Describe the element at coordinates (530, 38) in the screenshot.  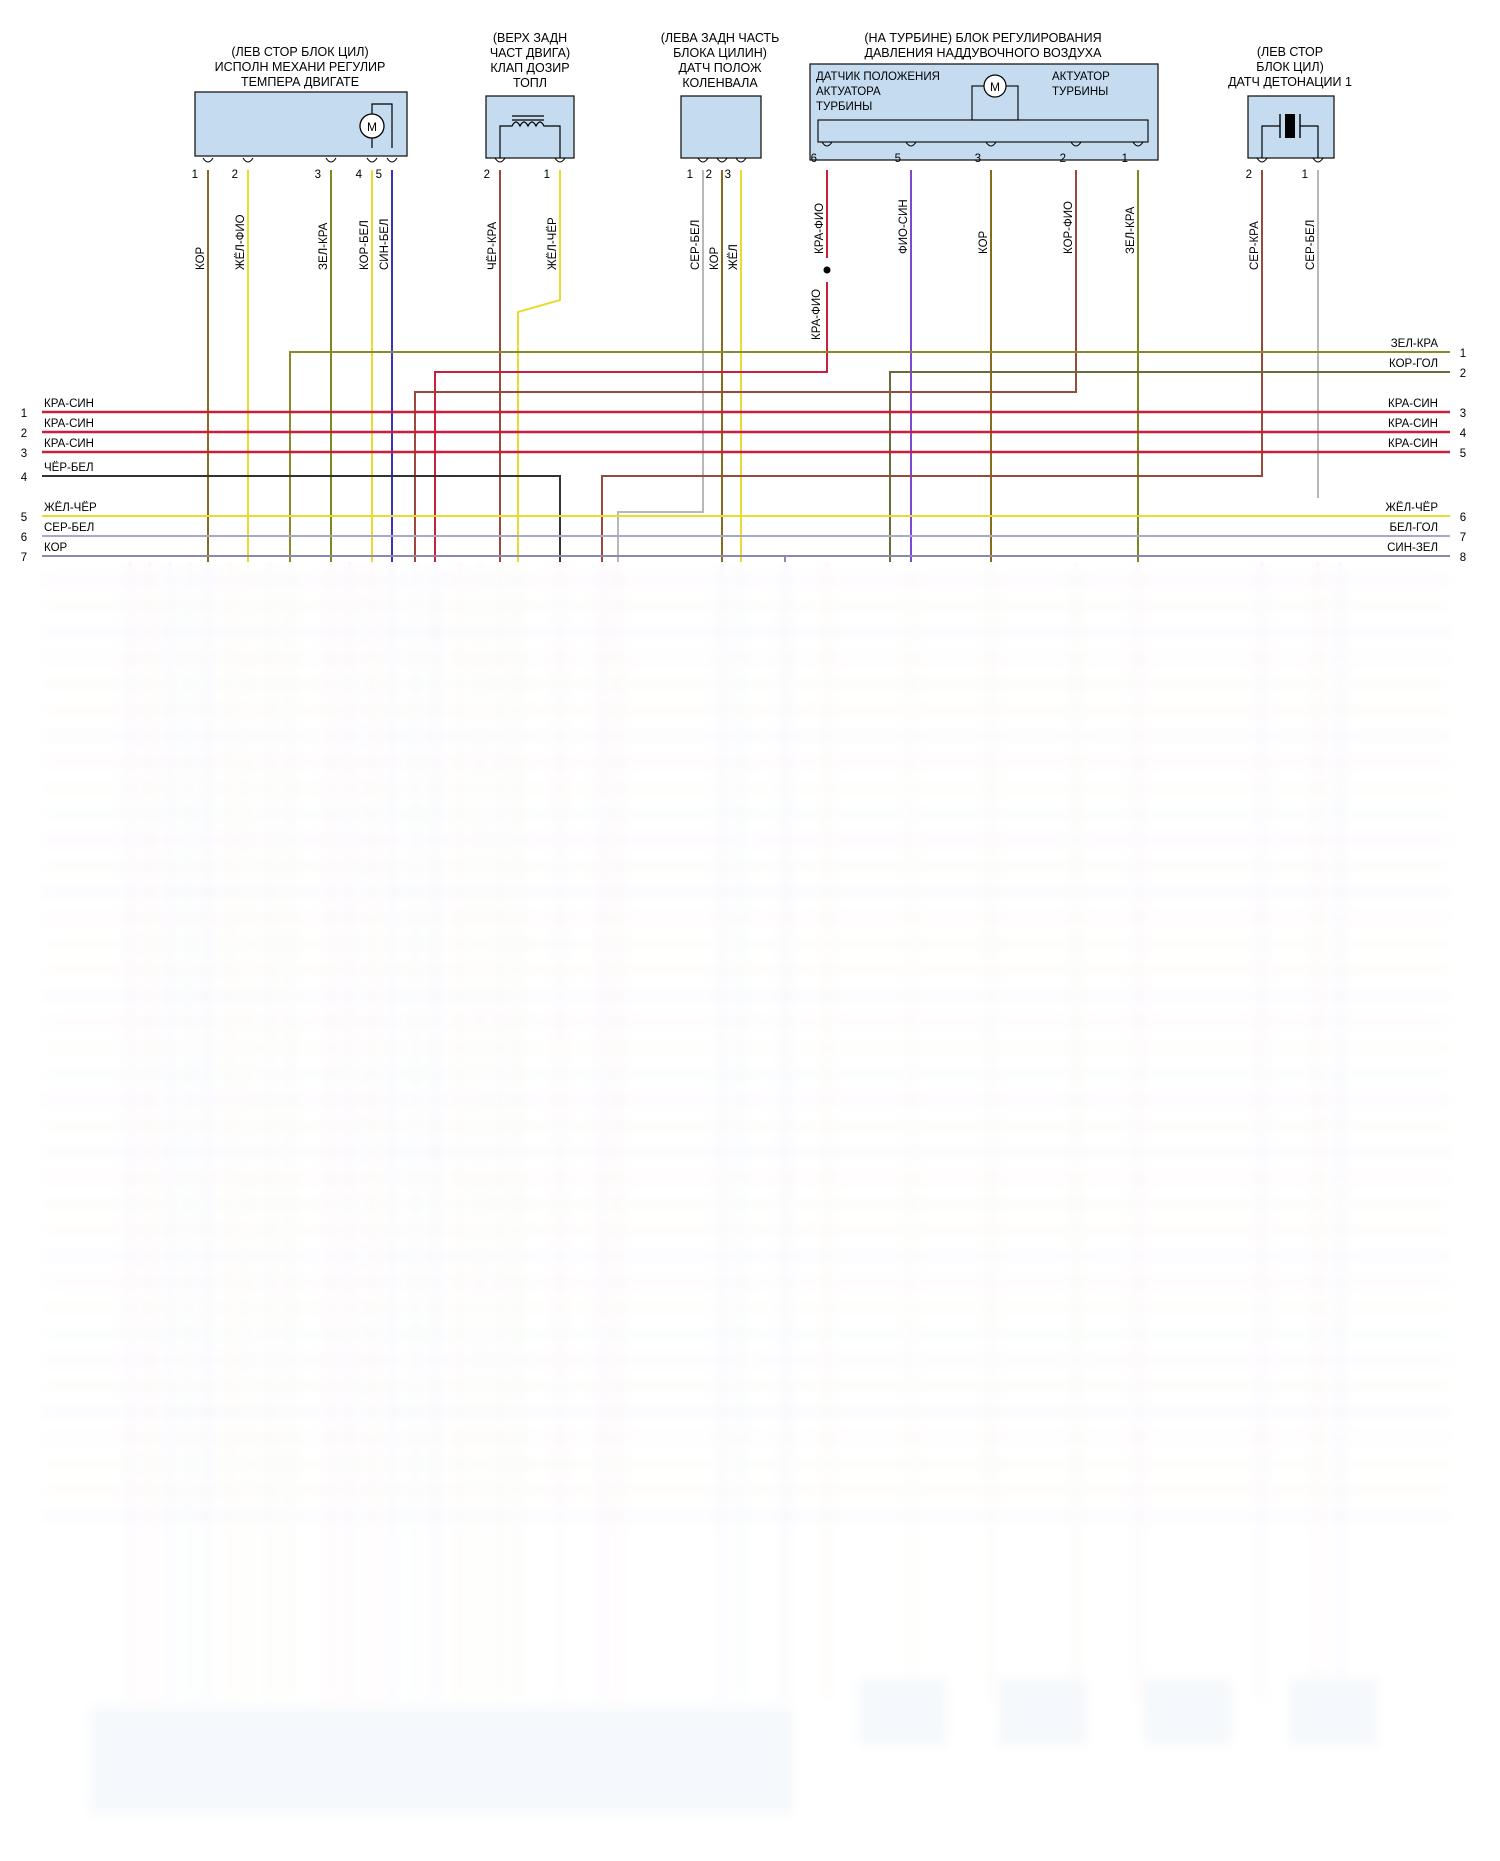
I see `c2-title-line-1: (ВЕРХ ЗАДН` at that location.